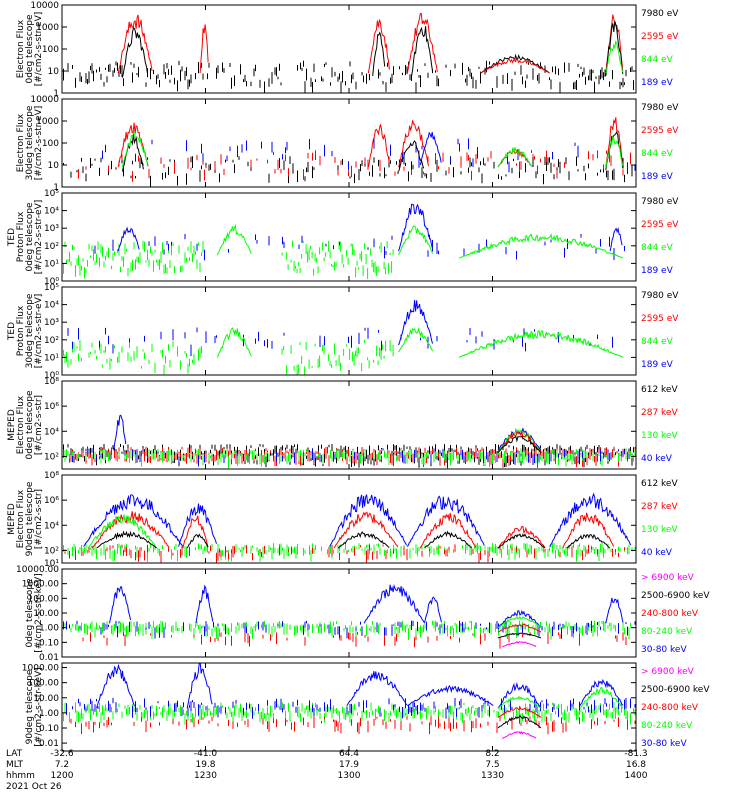 The height and width of the screenshot is (800, 750). Describe the element at coordinates (49, 658) in the screenshot. I see `y-tick-label: 0.01` at that location.